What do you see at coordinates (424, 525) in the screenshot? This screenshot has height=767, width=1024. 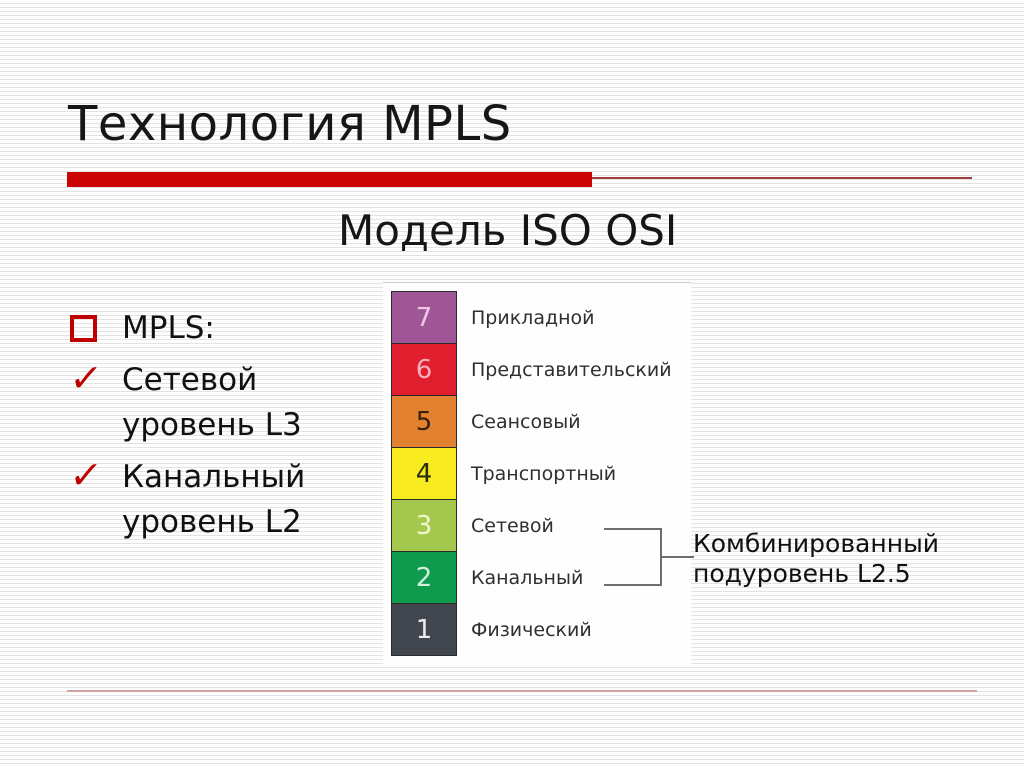 I see `osi-layer-number-box: 3` at bounding box center [424, 525].